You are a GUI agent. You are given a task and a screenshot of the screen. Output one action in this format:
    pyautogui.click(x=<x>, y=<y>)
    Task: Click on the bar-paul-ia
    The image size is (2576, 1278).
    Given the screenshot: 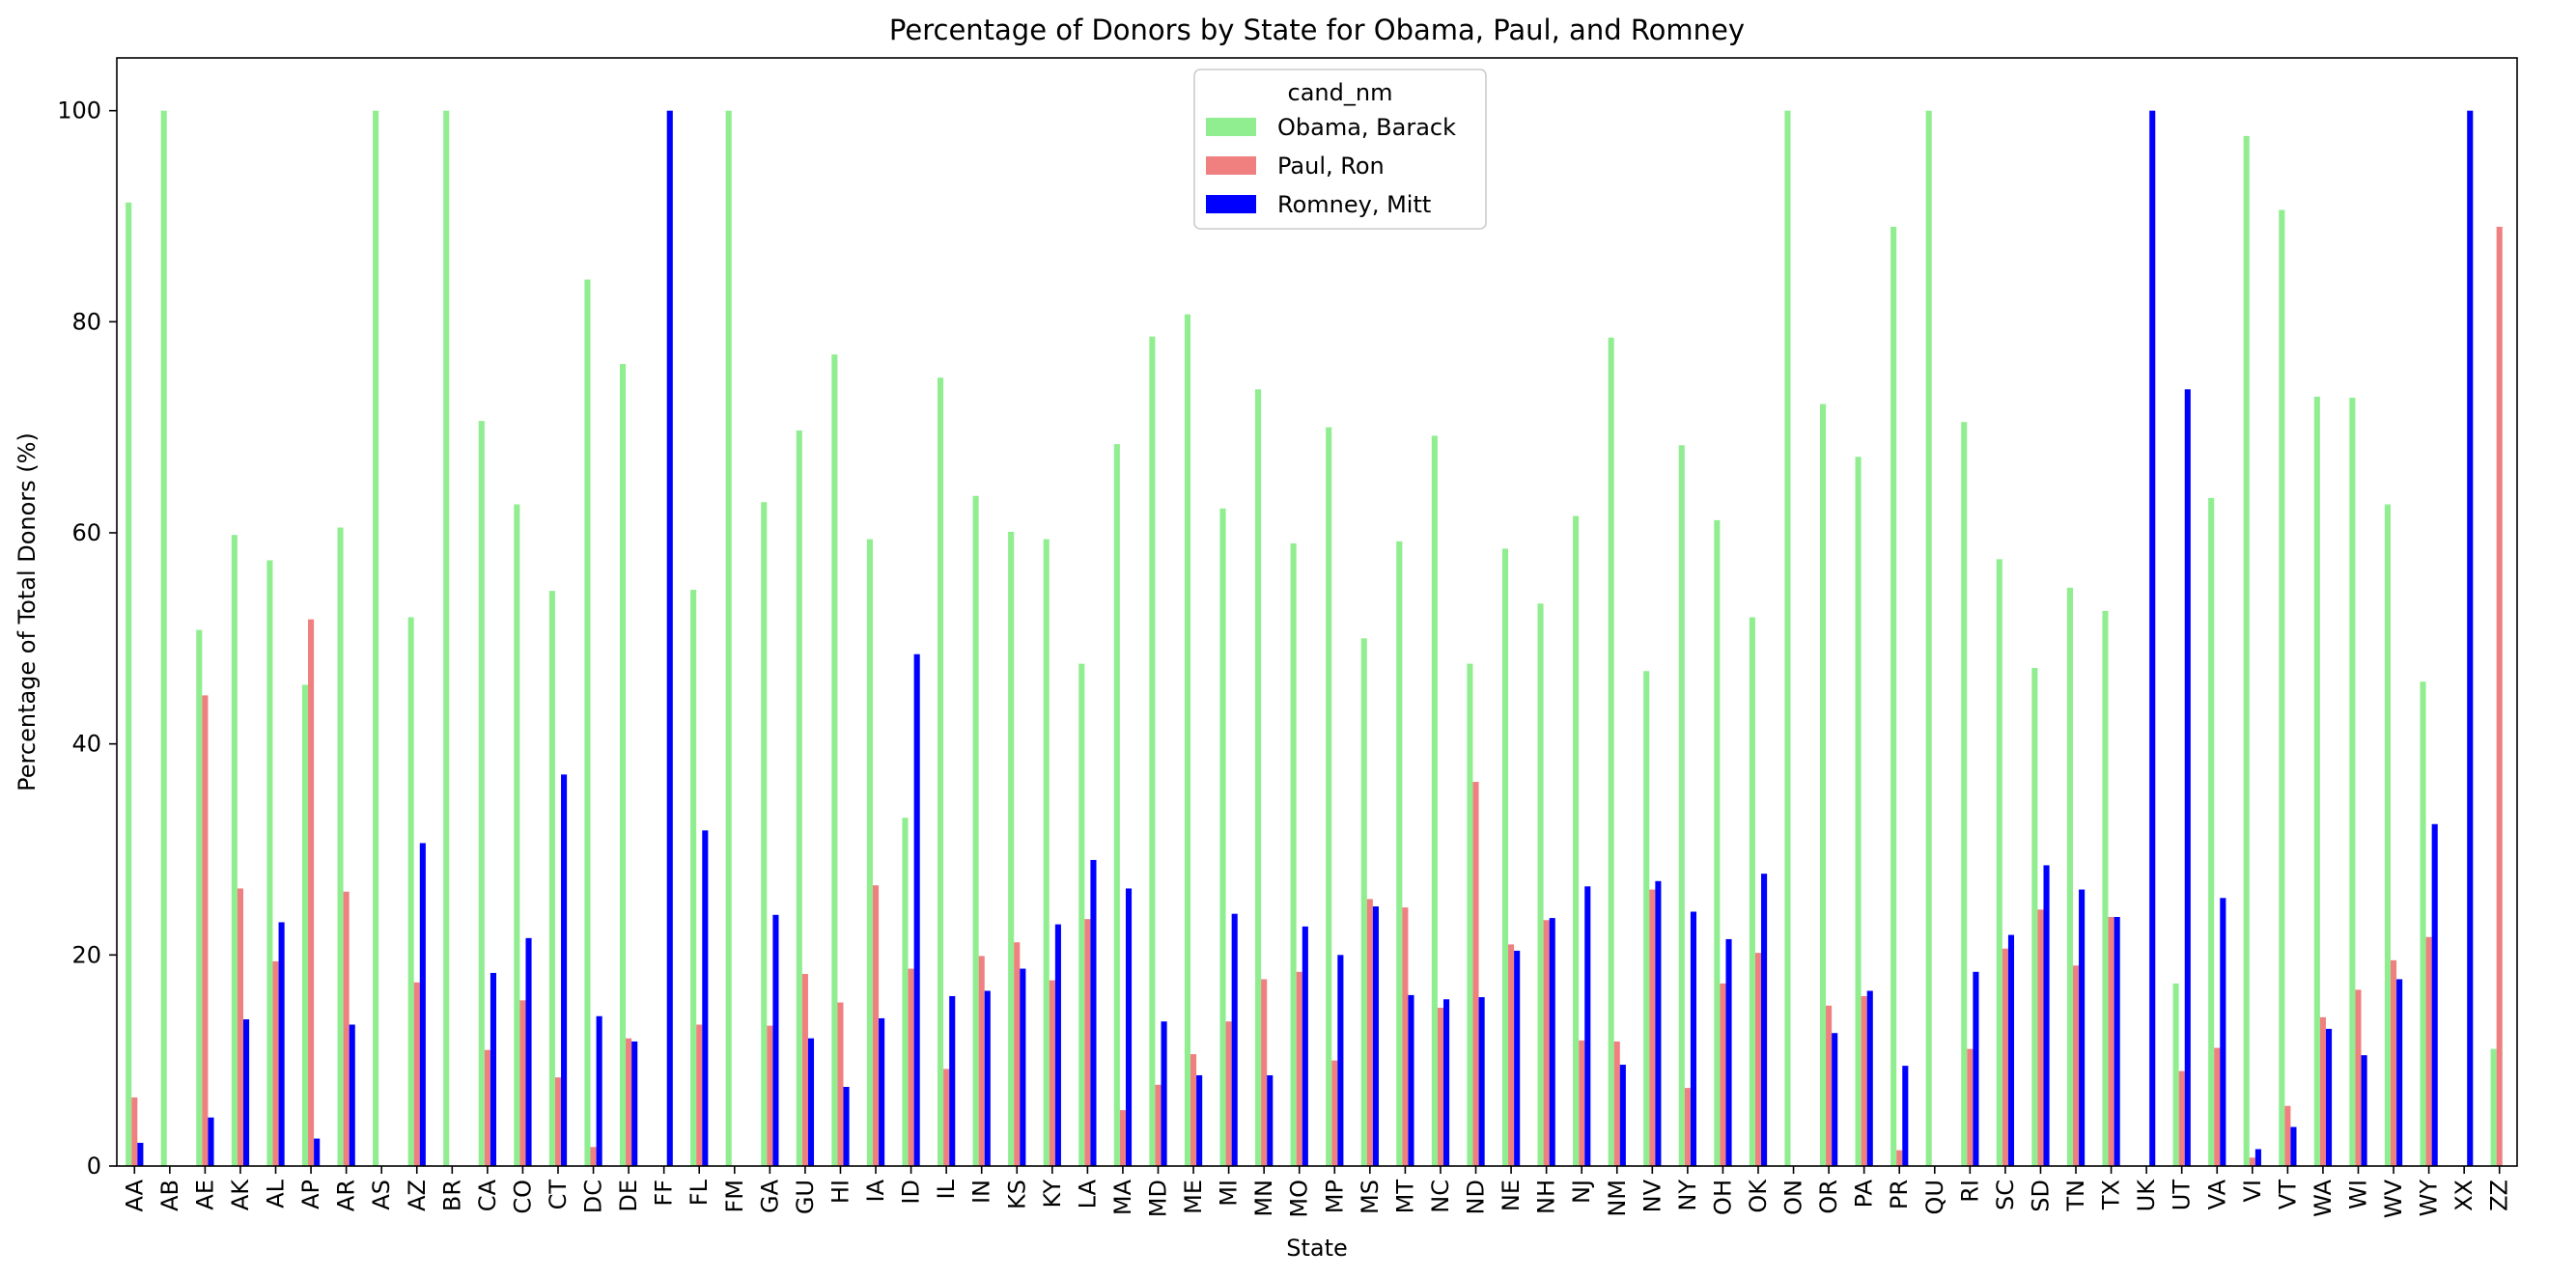 What is the action you would take?
    pyautogui.click(x=876, y=1025)
    